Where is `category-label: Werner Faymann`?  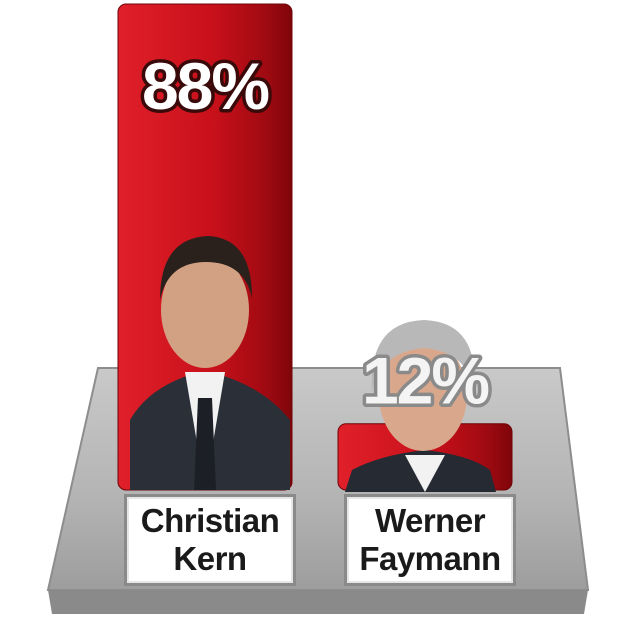 category-label: Werner Faymann is located at coordinates (430, 540).